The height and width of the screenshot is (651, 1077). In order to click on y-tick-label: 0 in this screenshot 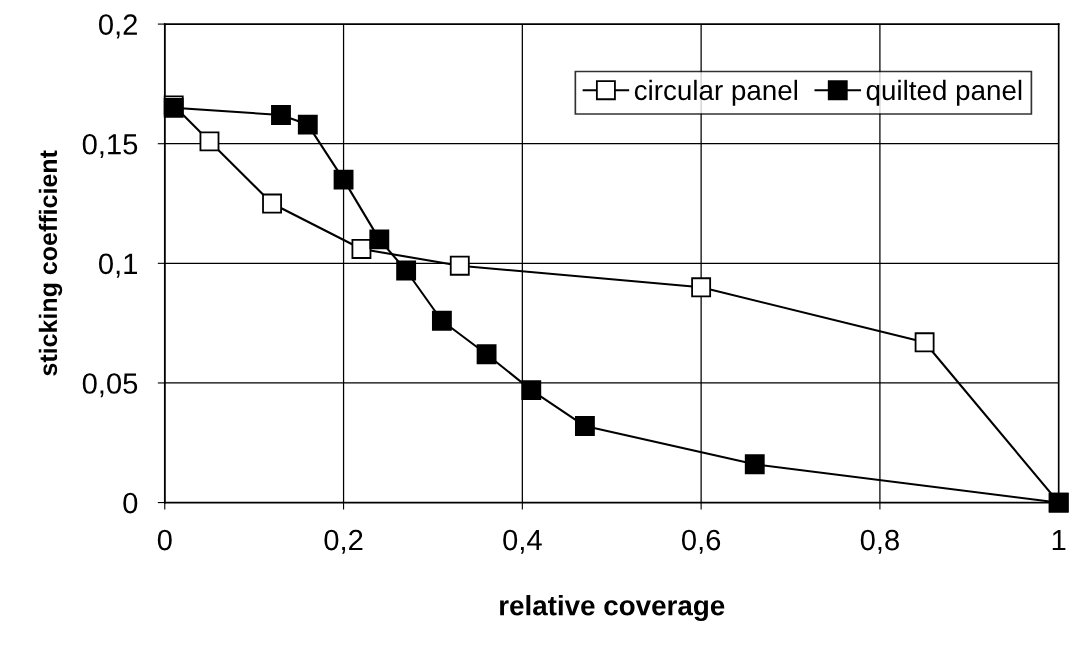, I will do `click(130, 503)`.